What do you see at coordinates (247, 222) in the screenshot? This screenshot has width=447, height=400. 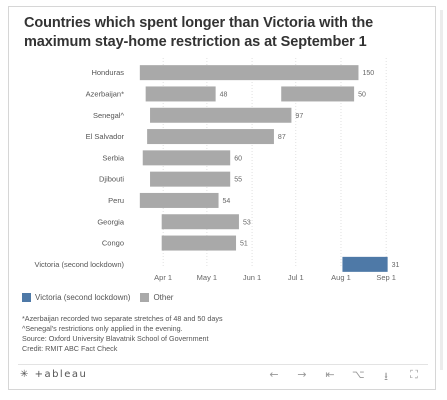 I see `data-label: 53` at bounding box center [247, 222].